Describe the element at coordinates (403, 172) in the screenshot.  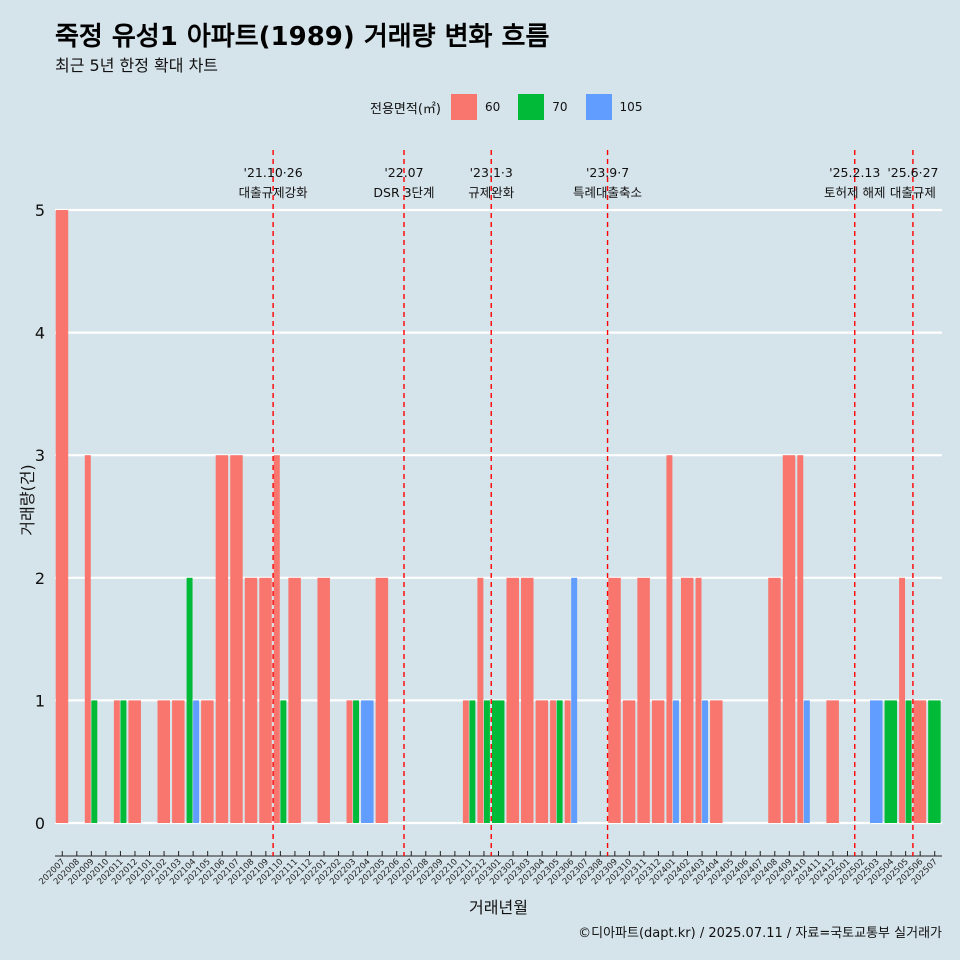
I see `event-date-label: '22.07` at that location.